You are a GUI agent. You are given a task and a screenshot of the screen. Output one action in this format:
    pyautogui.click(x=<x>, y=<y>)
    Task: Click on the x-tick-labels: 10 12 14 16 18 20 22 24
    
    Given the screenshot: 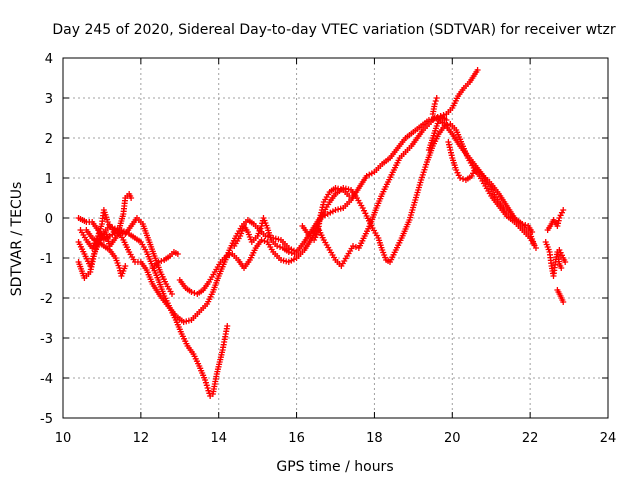 What is the action you would take?
    pyautogui.click(x=336, y=438)
    